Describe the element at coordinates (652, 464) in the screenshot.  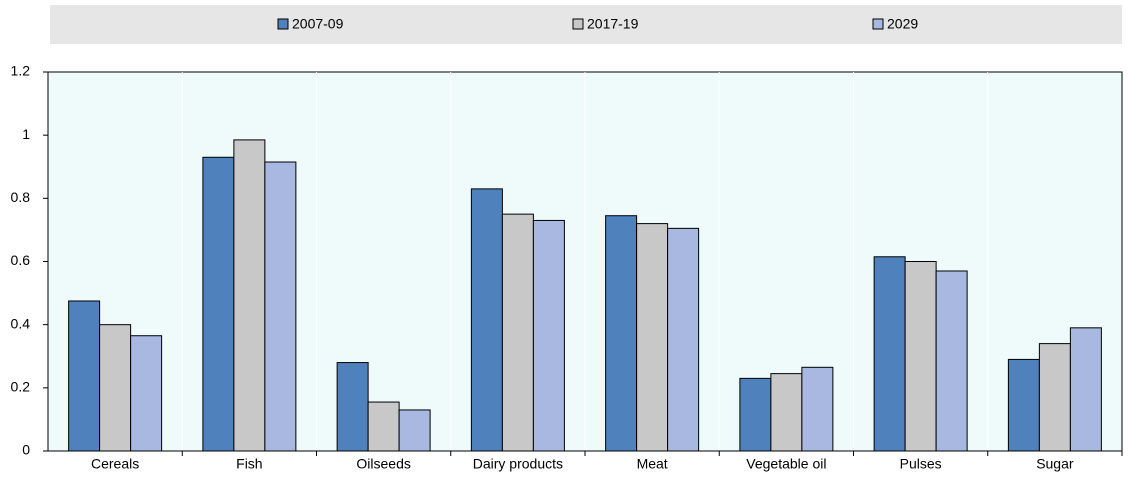
I see `x-tick-label: Meat` at that location.